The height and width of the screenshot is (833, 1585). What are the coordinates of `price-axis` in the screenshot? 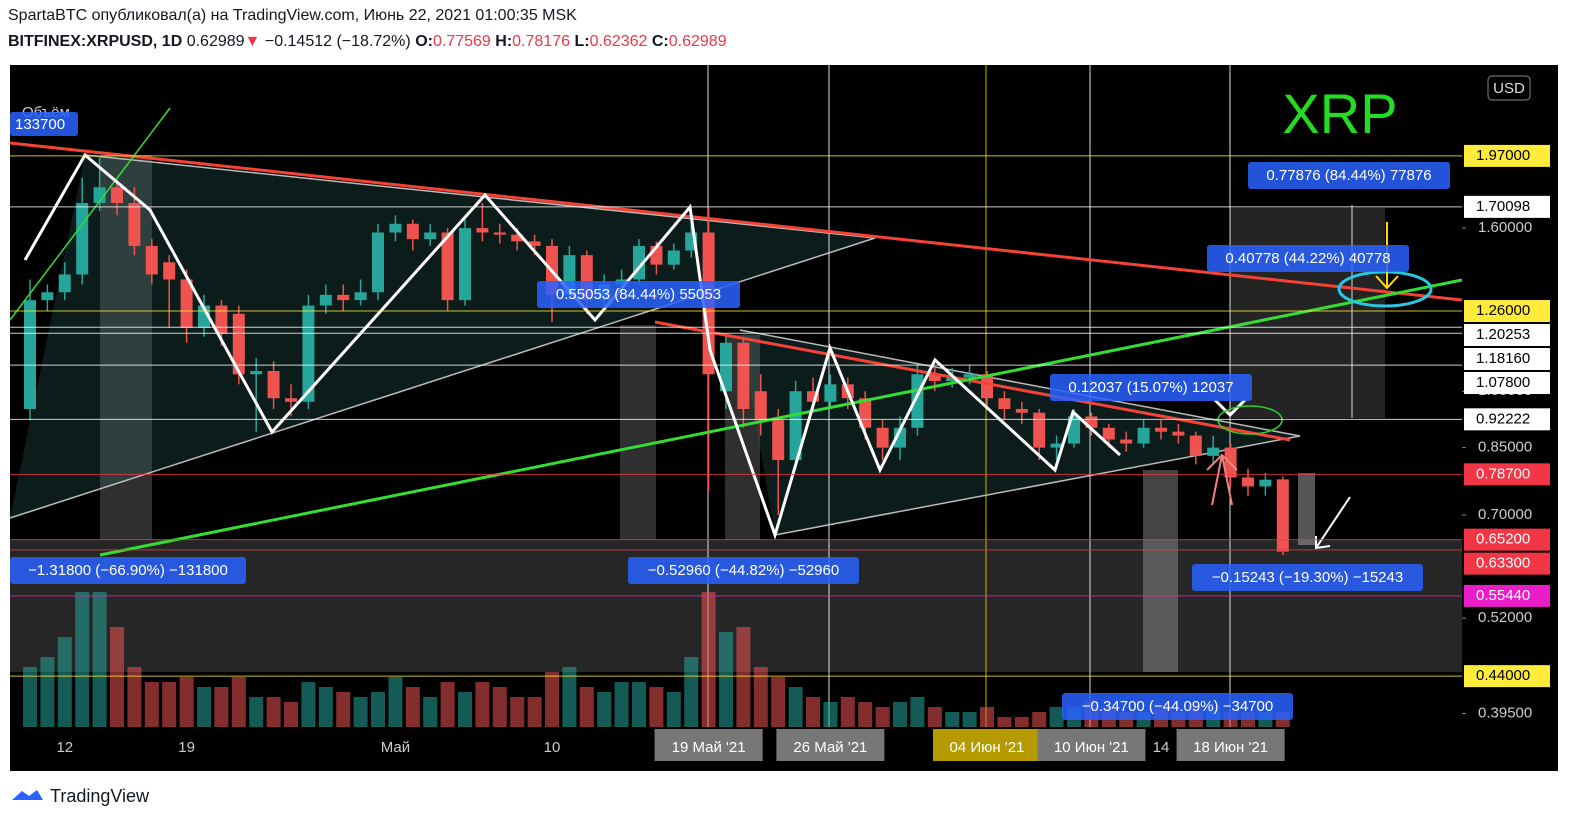 It's located at (1510, 396).